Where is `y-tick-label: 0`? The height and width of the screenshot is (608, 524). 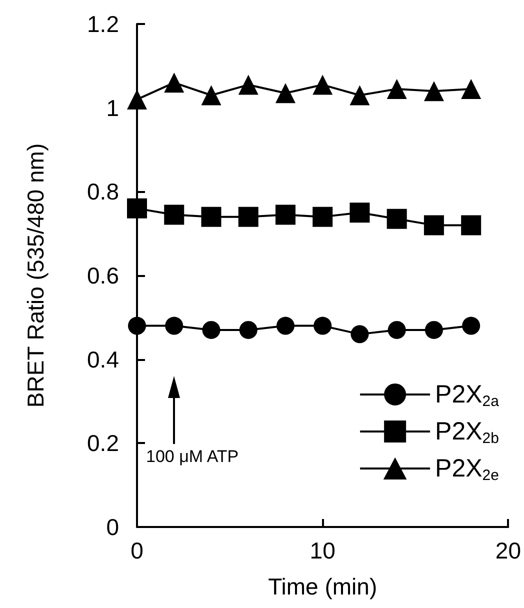
y-tick-label: 0 is located at coordinates (112, 527).